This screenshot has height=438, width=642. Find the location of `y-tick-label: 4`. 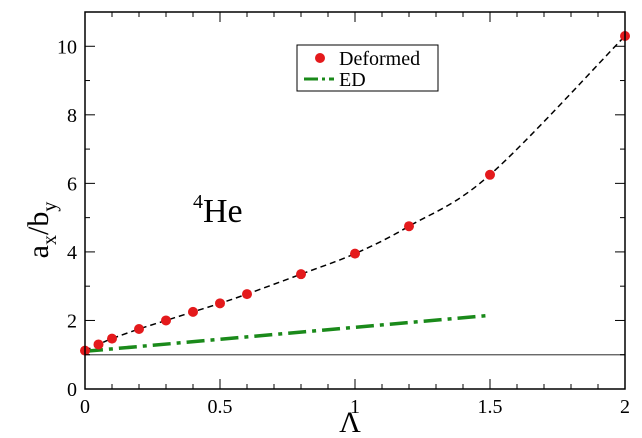

y-tick-label: 4 is located at coordinates (72, 253).